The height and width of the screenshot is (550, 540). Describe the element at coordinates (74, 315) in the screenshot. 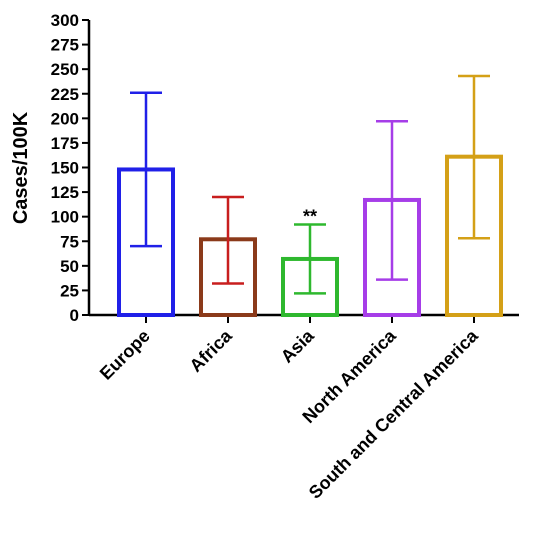

I see `y-tick-label: 0` at that location.